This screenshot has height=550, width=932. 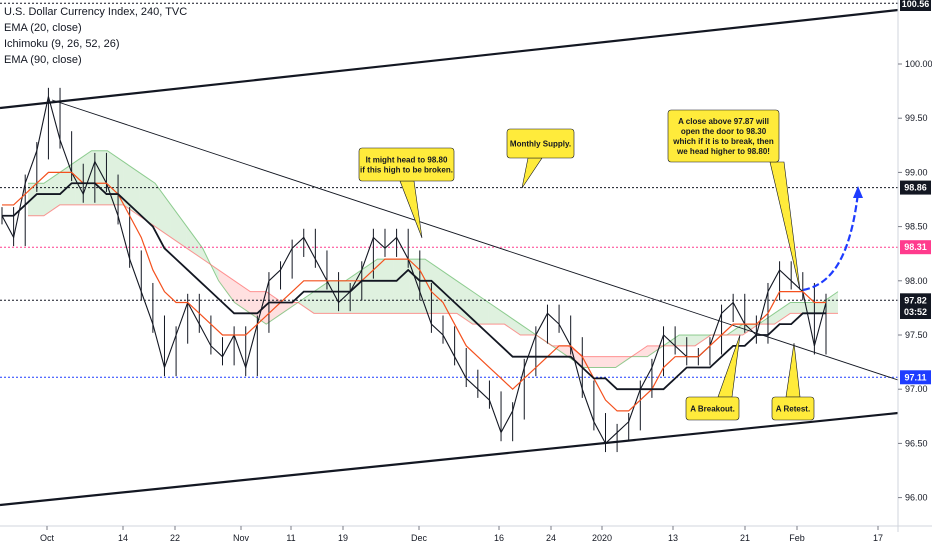 I want to click on y-tick-label: 96.00, so click(x=916, y=498).